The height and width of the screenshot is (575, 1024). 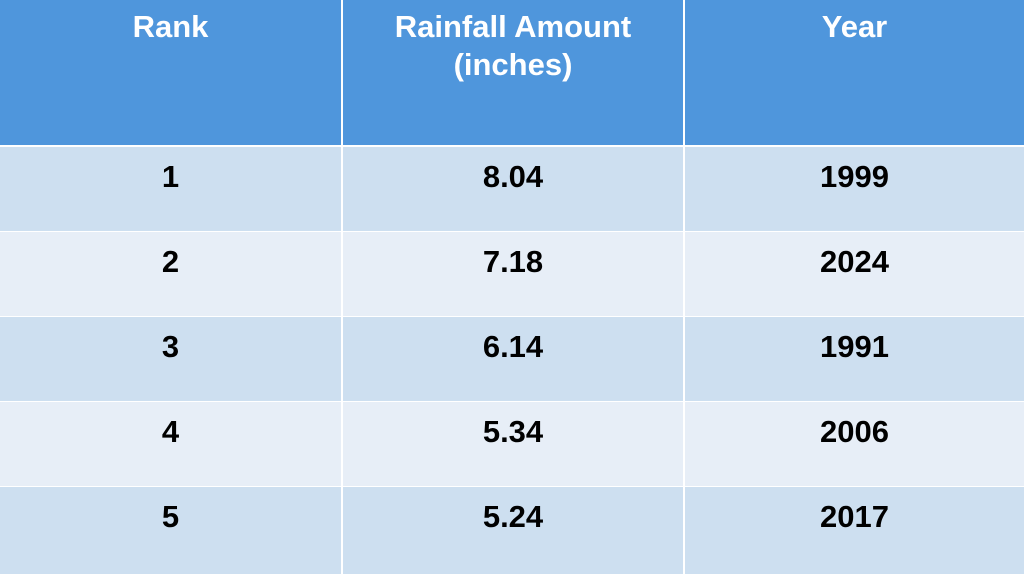 What do you see at coordinates (854, 26) in the screenshot?
I see `header-year-label: Year` at bounding box center [854, 26].